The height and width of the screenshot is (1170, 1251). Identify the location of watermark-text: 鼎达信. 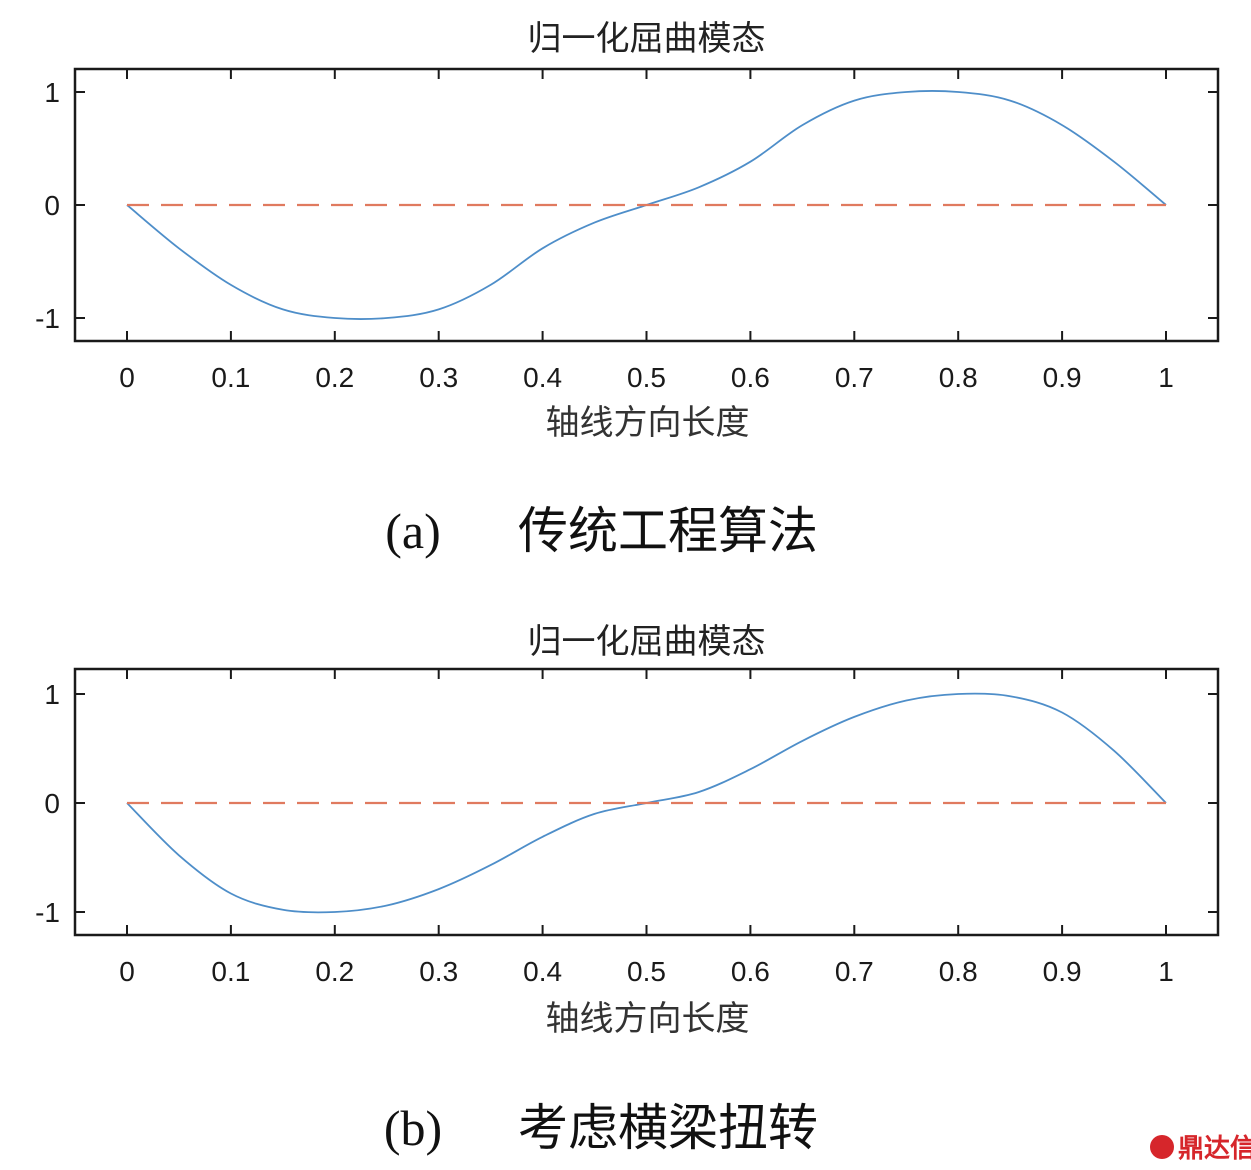
(1214, 1149).